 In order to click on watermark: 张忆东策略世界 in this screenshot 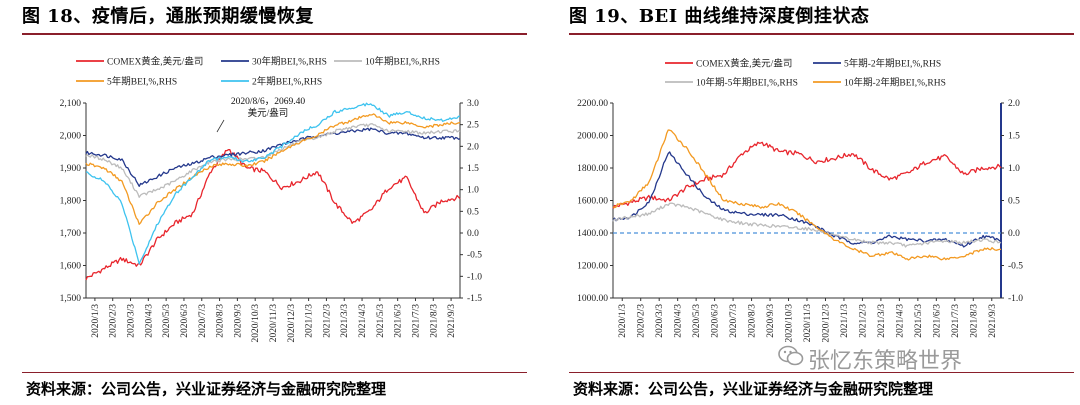, I will do `click(885, 361)`.